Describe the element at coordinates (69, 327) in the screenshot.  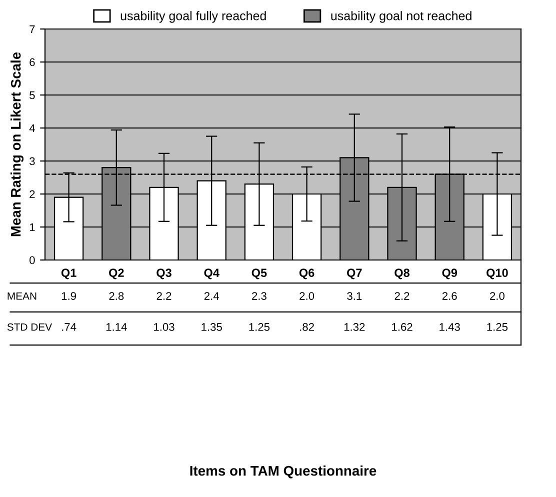
I see `text: .74` at that location.